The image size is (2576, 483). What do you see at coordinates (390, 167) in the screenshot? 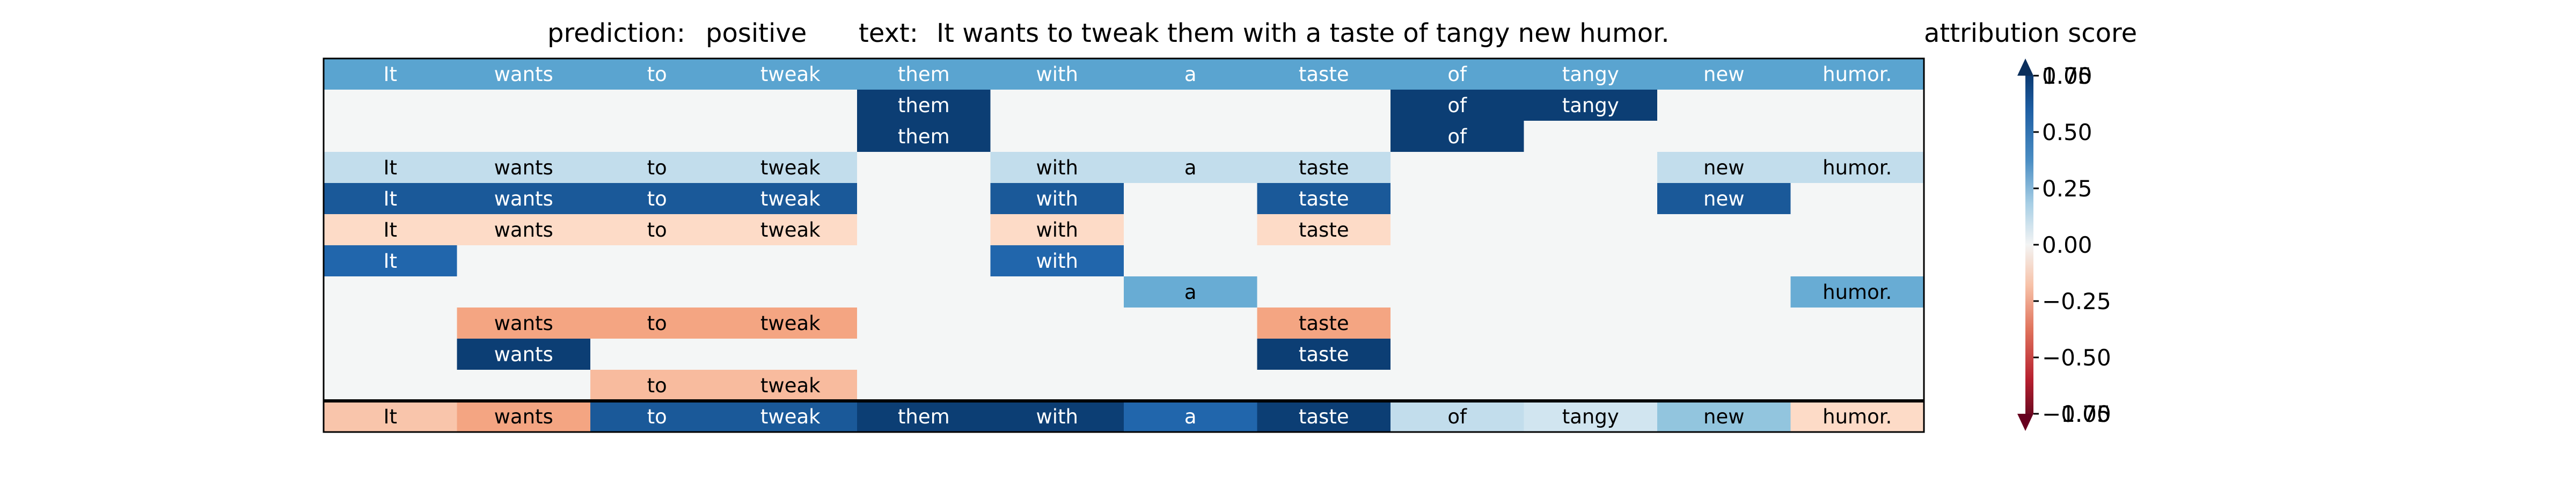
I see `heatmap-cell-label: It` at bounding box center [390, 167].